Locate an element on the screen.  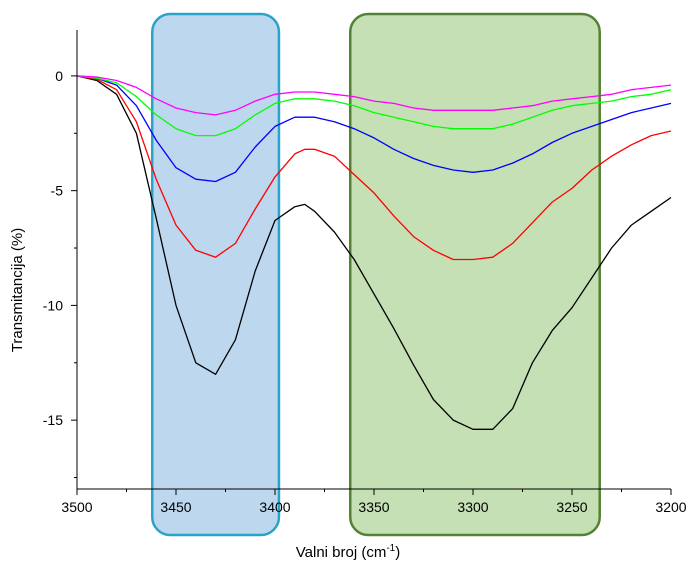
y-tick-label: 0 is located at coordinates (59, 76).